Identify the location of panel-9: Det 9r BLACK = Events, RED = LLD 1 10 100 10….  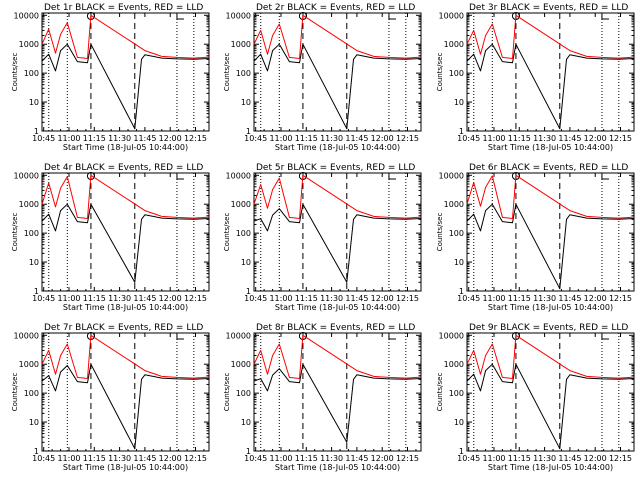
(535, 397).